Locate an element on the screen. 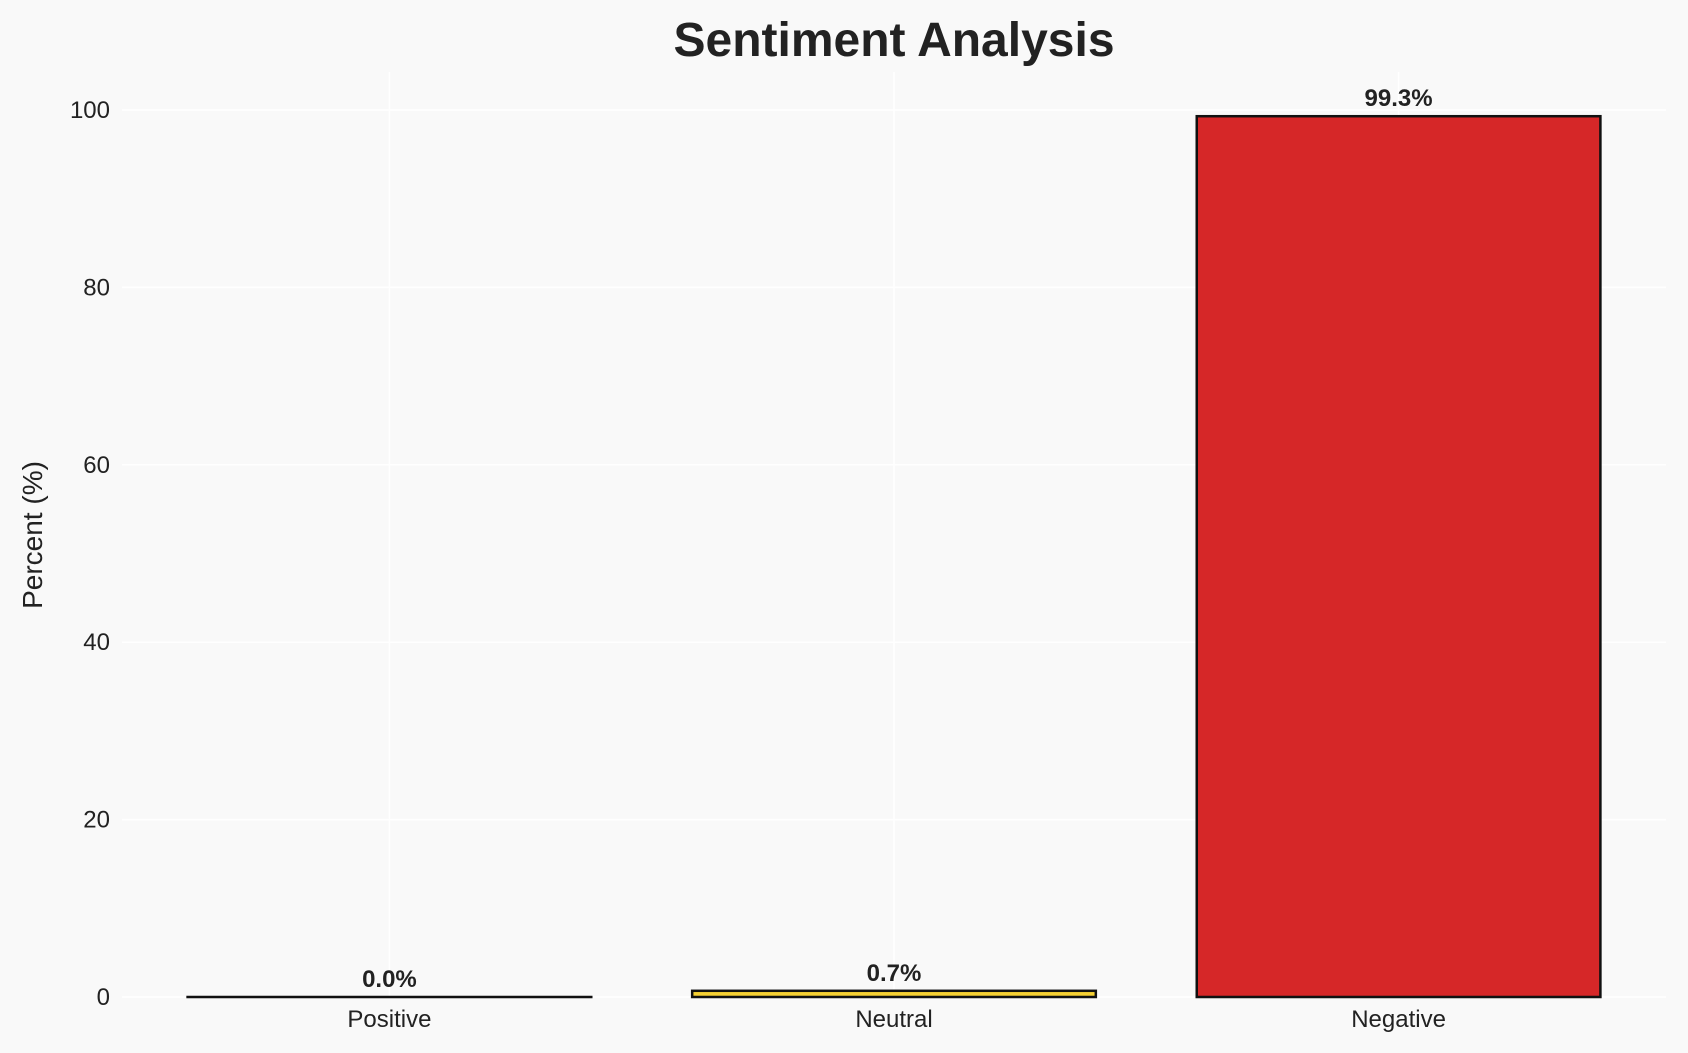 The image size is (1688, 1053). y-tick-label: 20 is located at coordinates (96, 820).